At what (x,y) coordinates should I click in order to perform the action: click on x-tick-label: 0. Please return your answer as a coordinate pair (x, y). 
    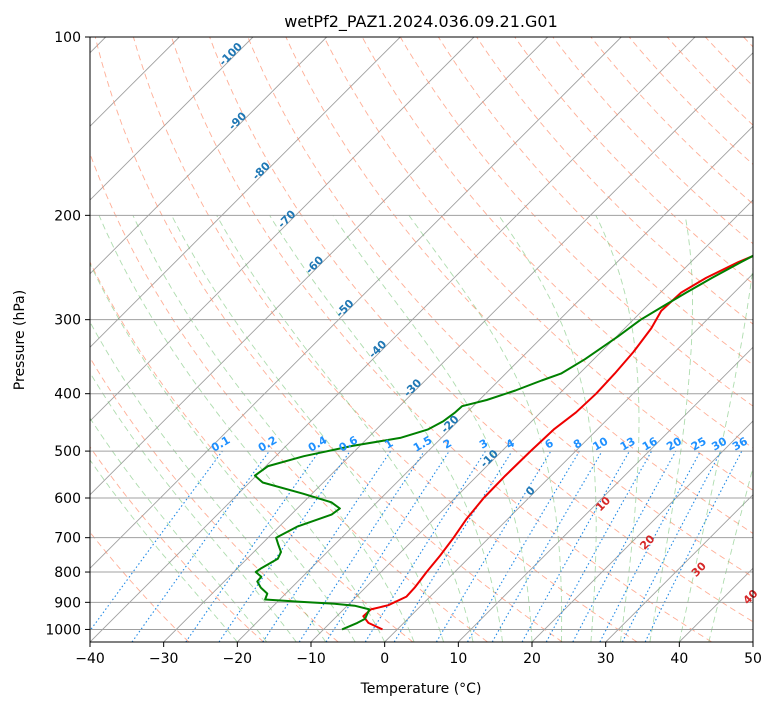
    Looking at the image, I should click on (384, 659).